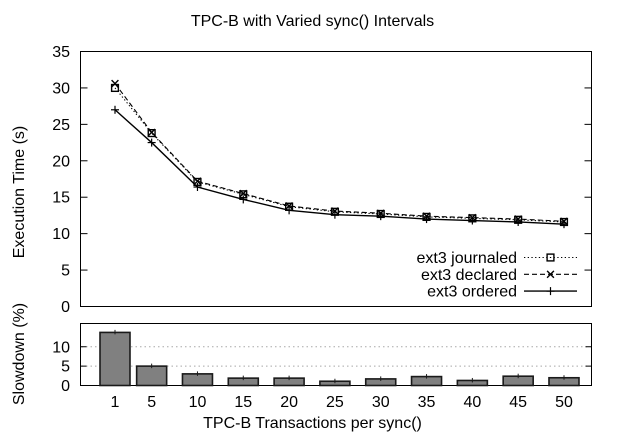 The width and height of the screenshot is (625, 438). Describe the element at coordinates (381, 402) in the screenshot. I see `x-tick-label: 30` at that location.